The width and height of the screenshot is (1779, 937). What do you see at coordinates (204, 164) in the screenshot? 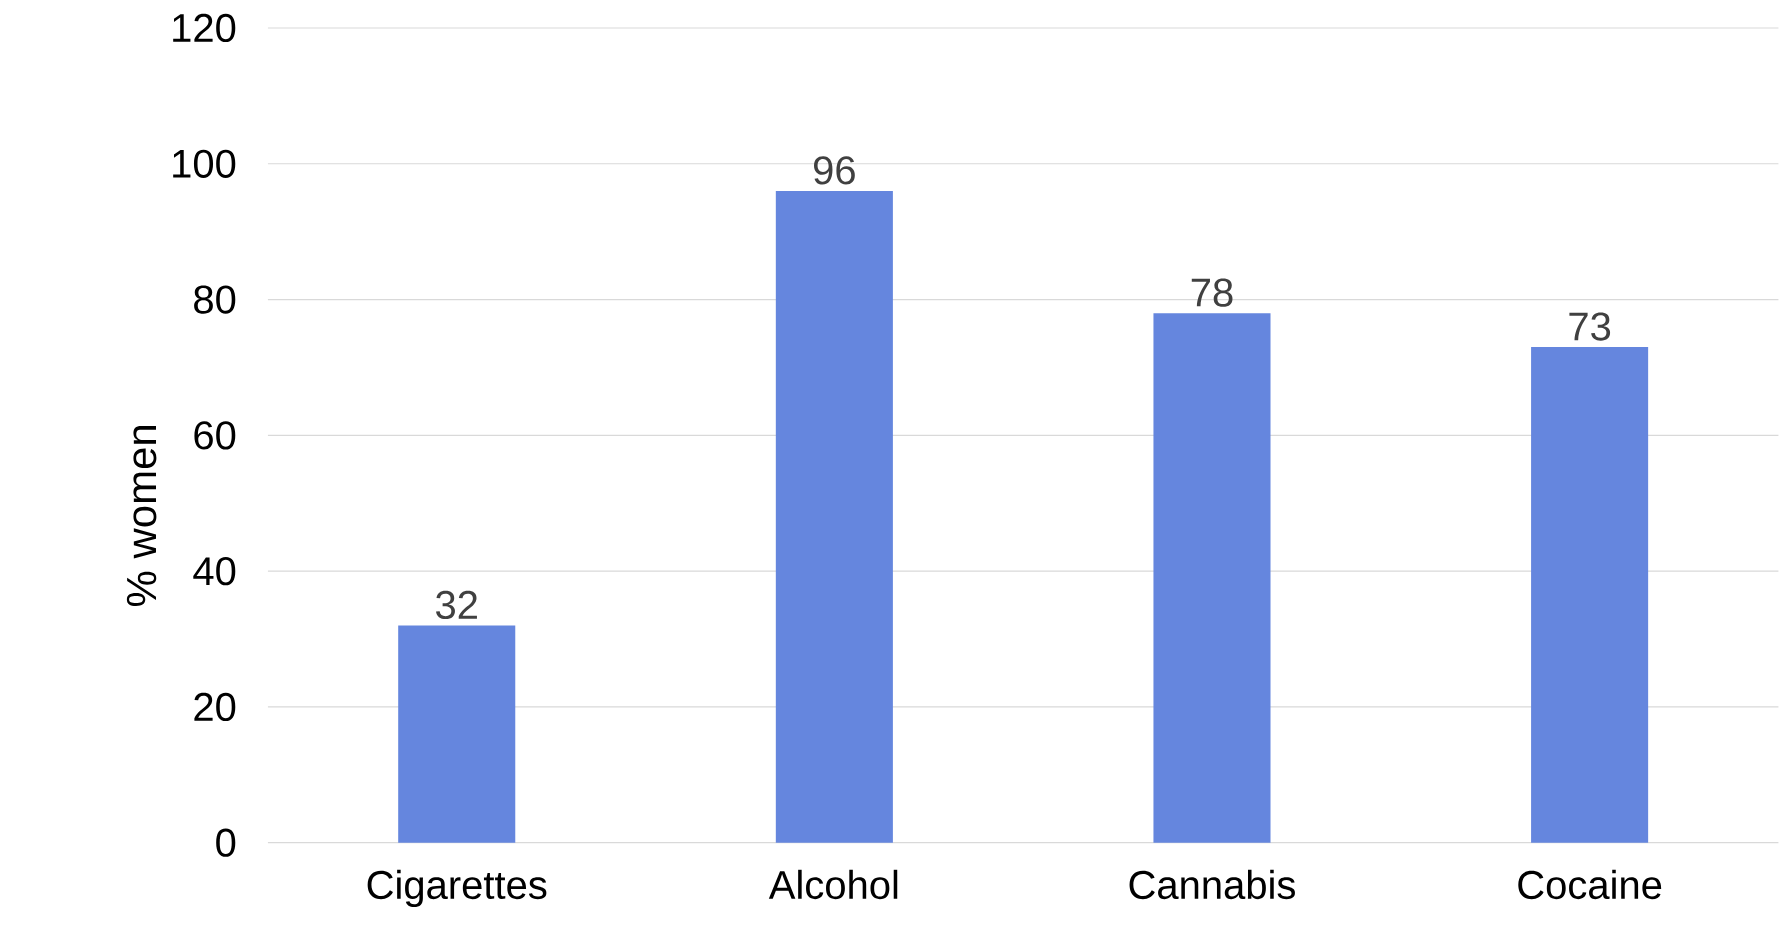
I see `y-tick-label: 100` at bounding box center [204, 164].